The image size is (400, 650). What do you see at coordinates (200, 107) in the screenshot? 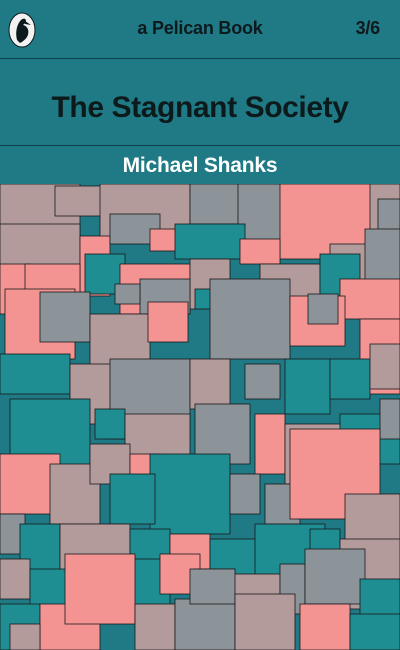
I see `book-title: The Stagnant Society` at bounding box center [200, 107].